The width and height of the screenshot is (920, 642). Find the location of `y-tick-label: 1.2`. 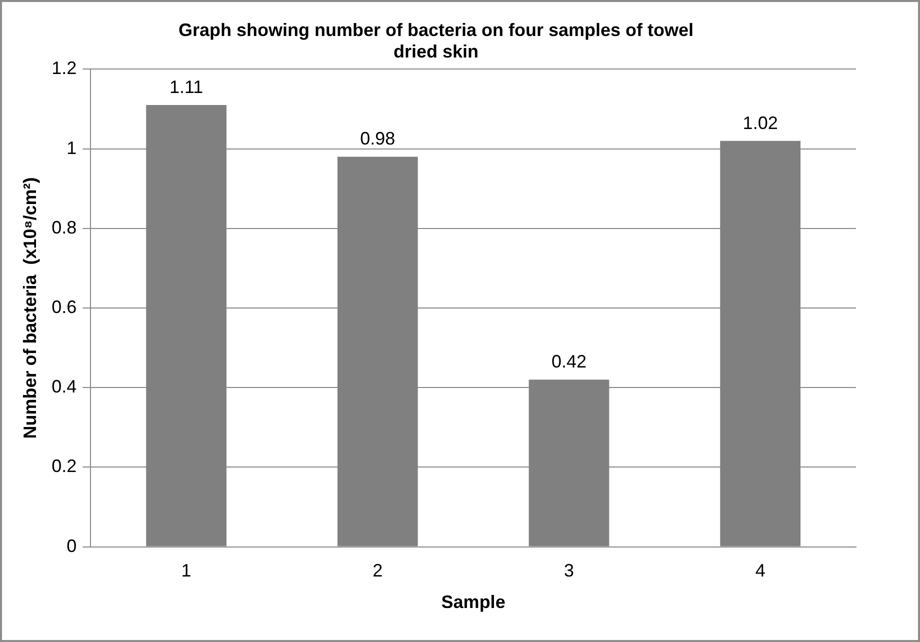

y-tick-label: 1.2 is located at coordinates (64, 68).